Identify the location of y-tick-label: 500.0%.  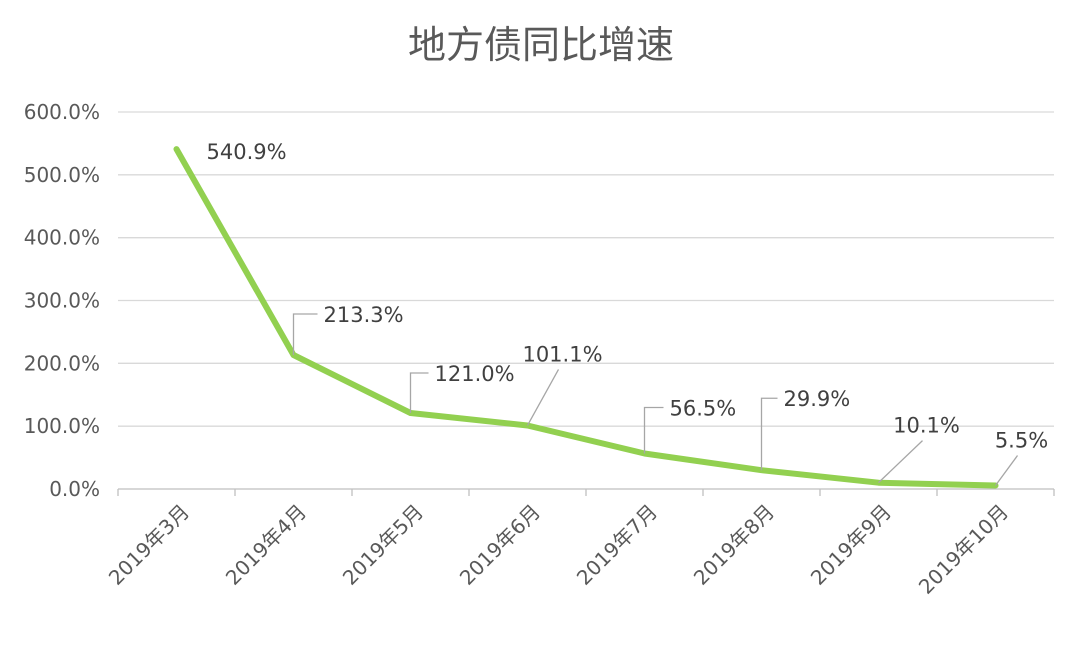
(62, 175).